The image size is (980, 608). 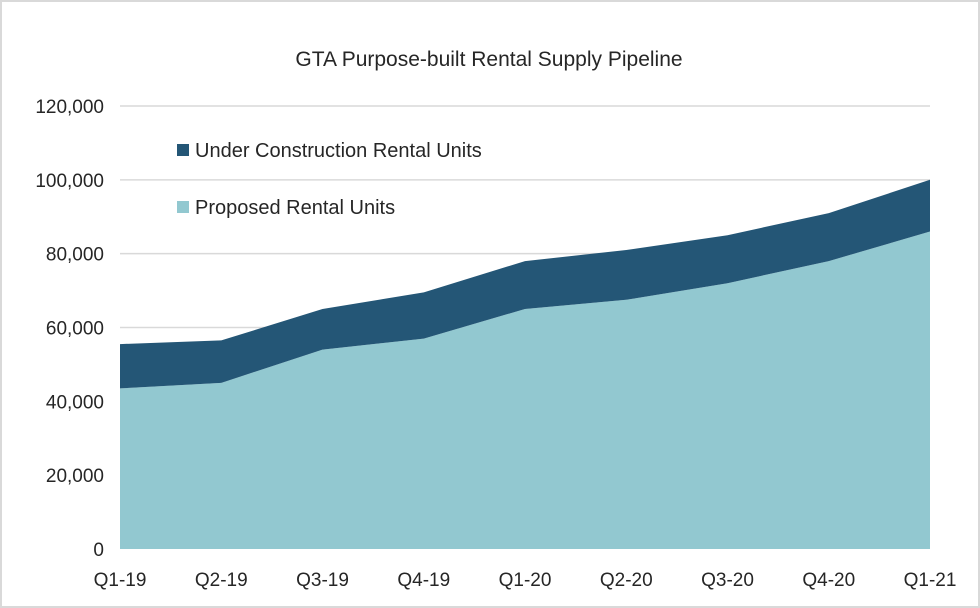 What do you see at coordinates (75, 329) in the screenshot?
I see `y-tick-label: 60,000` at bounding box center [75, 329].